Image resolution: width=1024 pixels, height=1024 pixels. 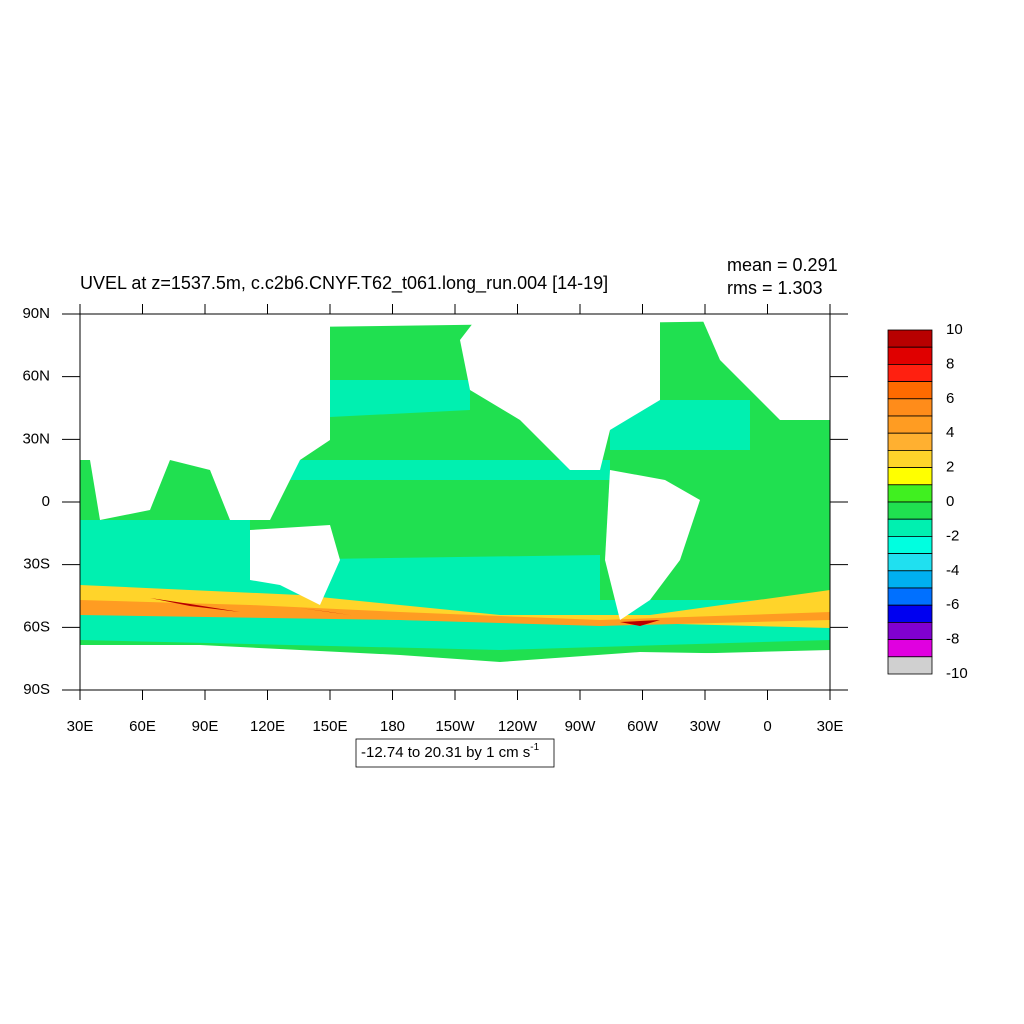 I want to click on colorbar-label: 4, so click(x=950, y=432).